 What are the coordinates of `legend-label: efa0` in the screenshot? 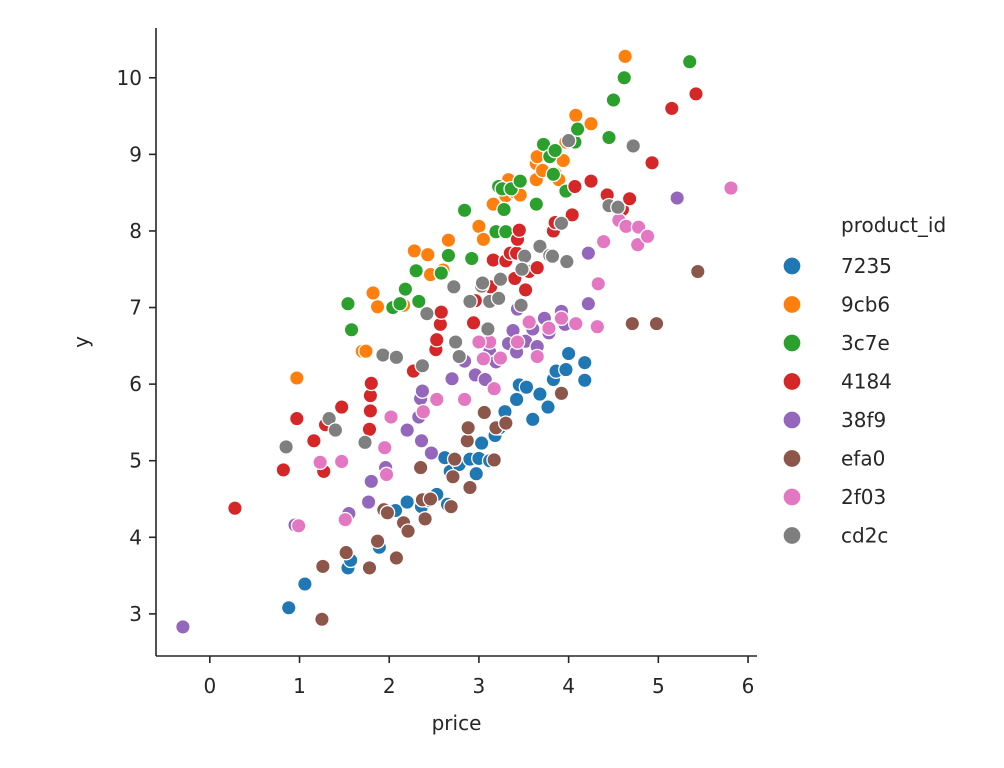 It's located at (863, 459).